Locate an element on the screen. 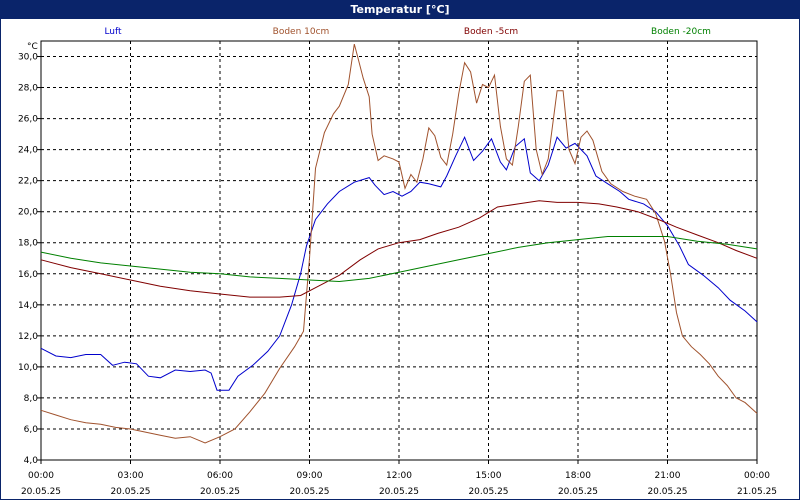 This screenshot has width=800, height=500. y-tick-label: 14,0 is located at coordinates (28, 306).